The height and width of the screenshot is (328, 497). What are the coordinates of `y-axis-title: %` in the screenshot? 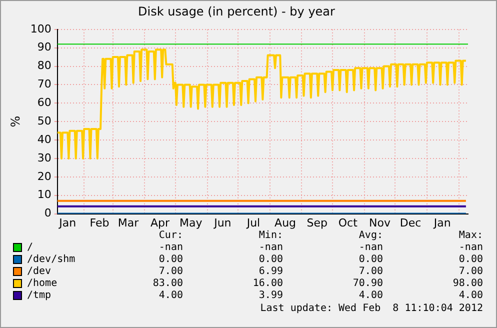 It's located at (15, 122).